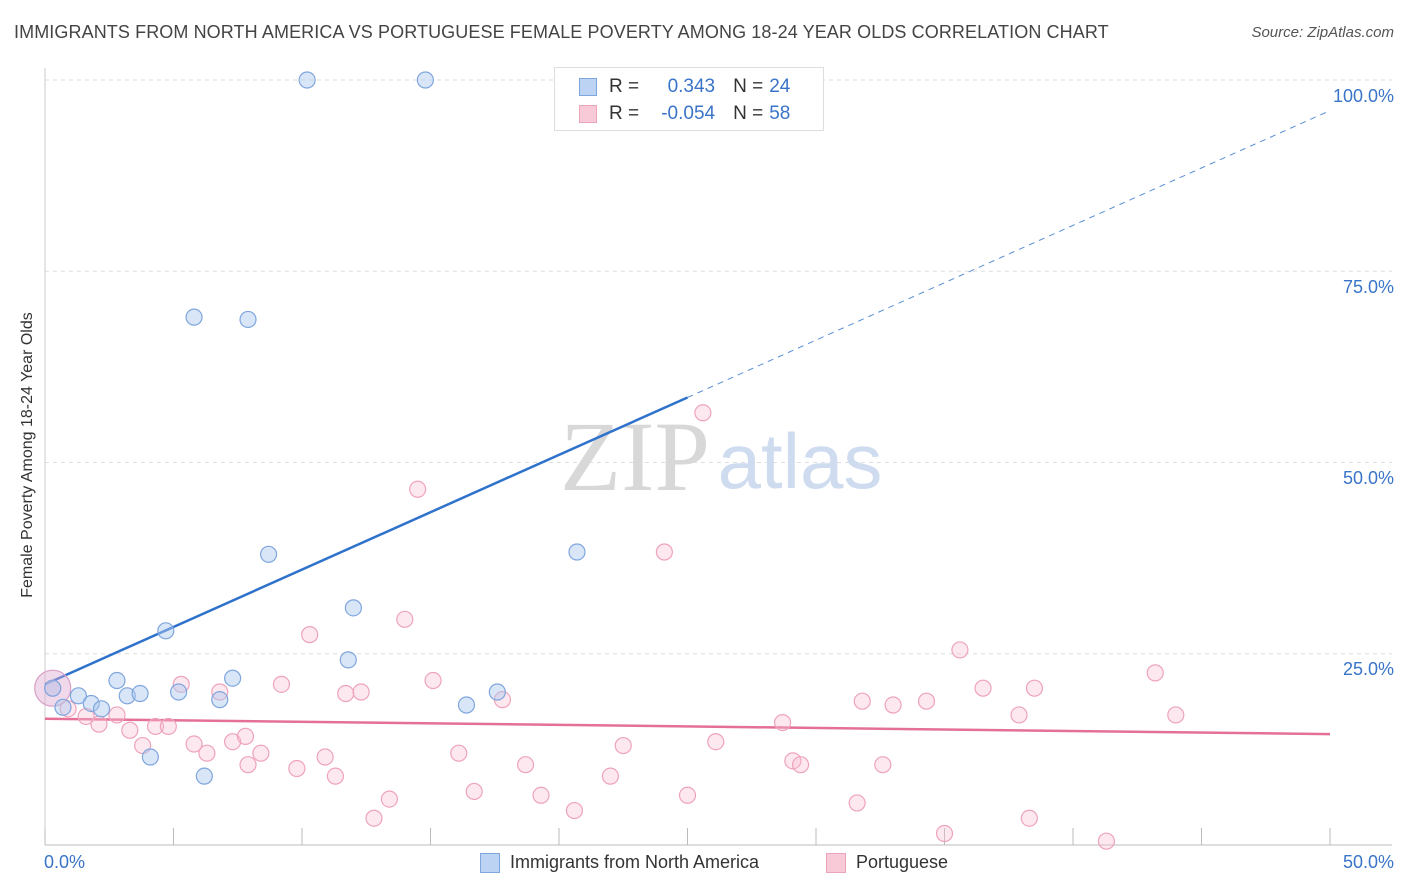 This screenshot has height=892, width=1406. I want to click on source-label: Source: ZipAtlas.com, so click(1322, 32).